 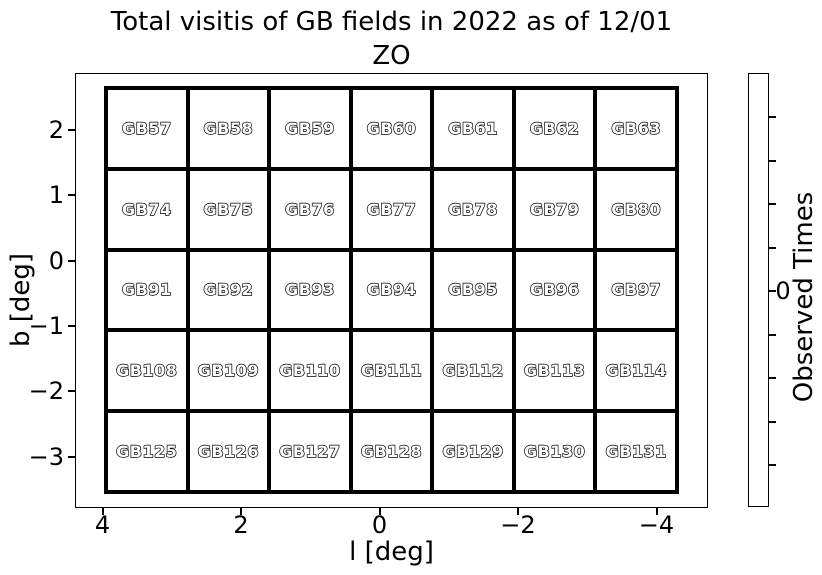 I want to click on y-tick-label: −3, so click(x=46, y=456).